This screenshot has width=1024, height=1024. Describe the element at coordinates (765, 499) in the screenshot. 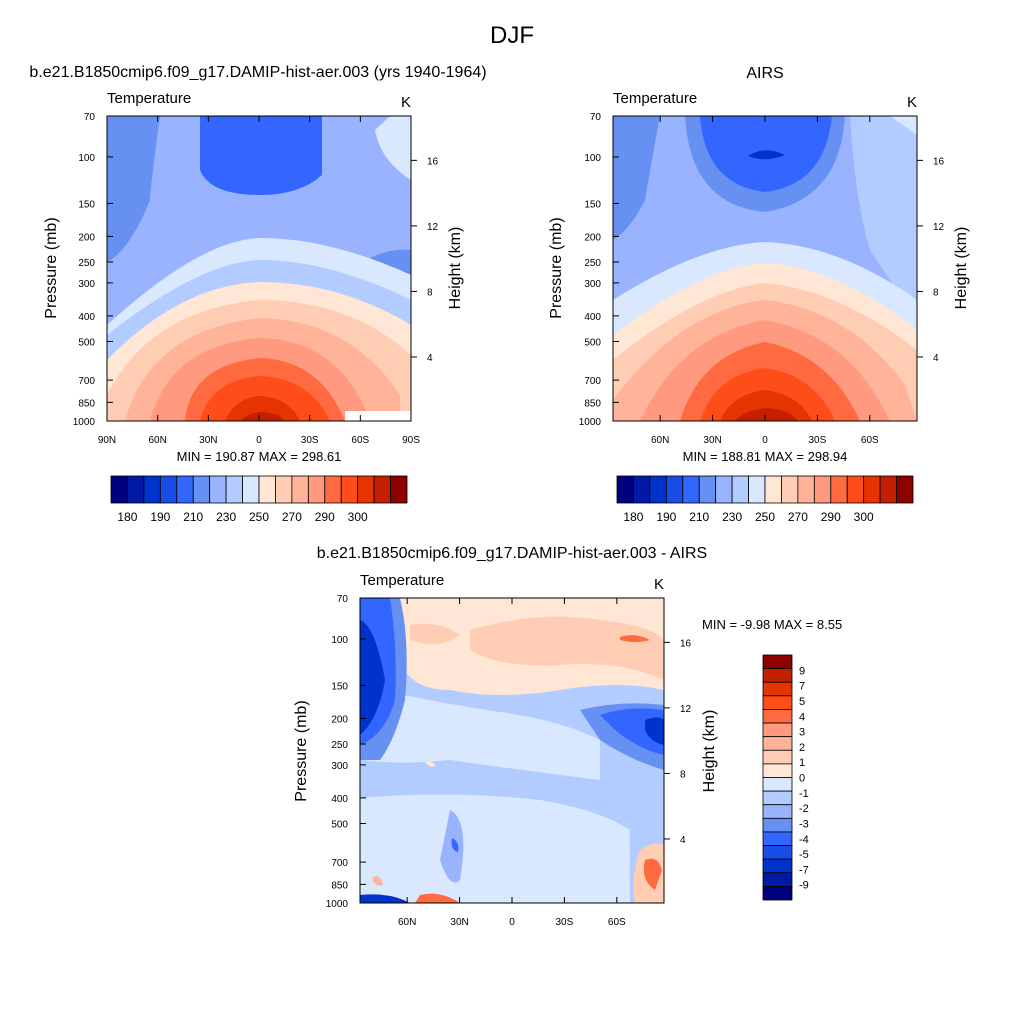

I see `panel-airs-colorbar: 180 190 210 230 250 270 290 300` at that location.